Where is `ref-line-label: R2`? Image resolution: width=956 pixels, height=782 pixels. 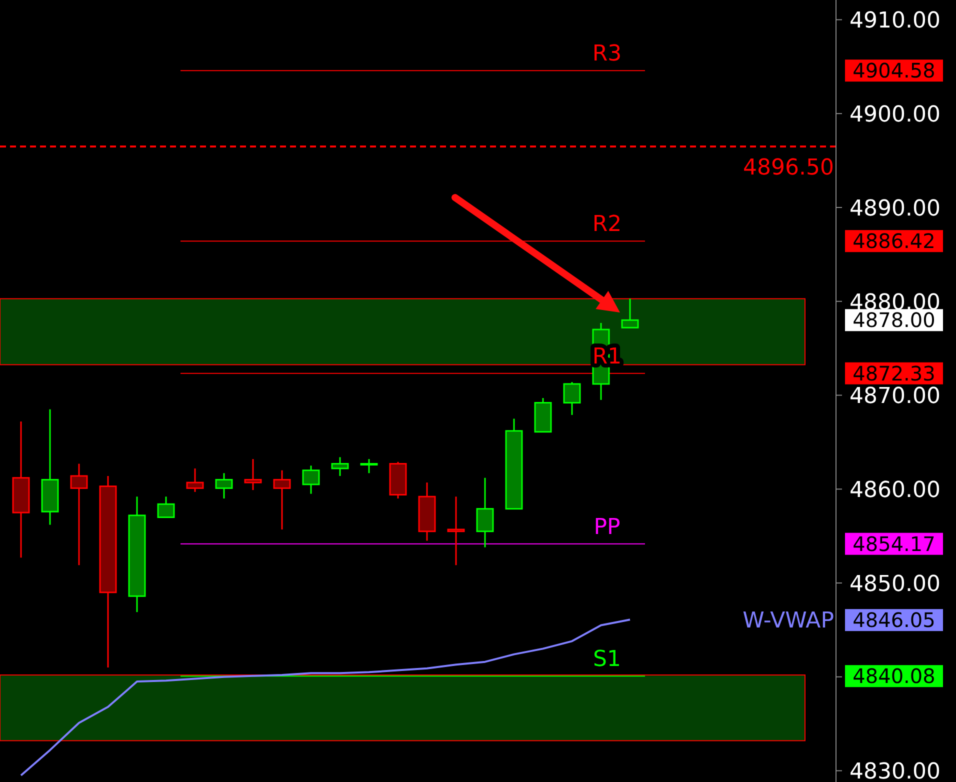 ref-line-label: R2 is located at coordinates (607, 225).